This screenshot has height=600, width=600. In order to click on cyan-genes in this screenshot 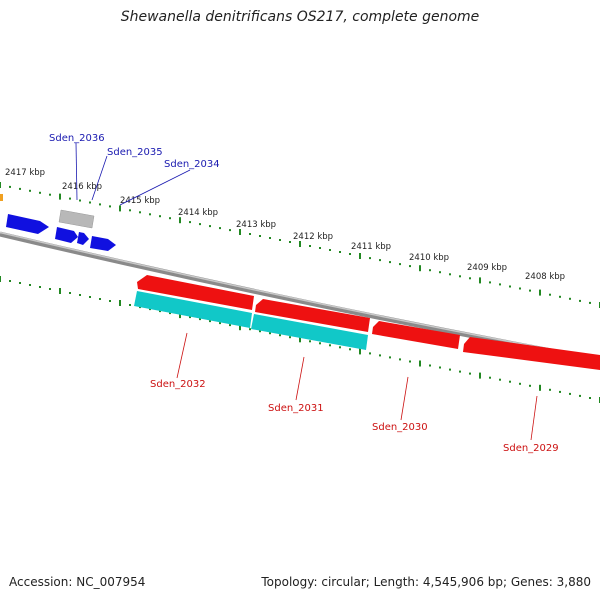, I will do `click(251, 320)`.